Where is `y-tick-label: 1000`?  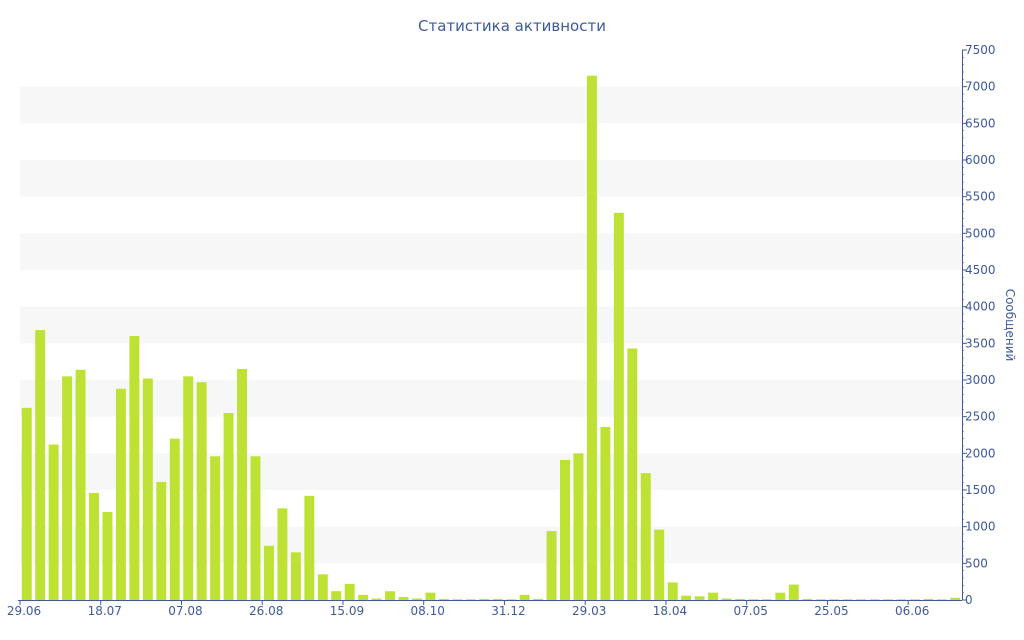 y-tick-label: 1000 is located at coordinates (980, 527).